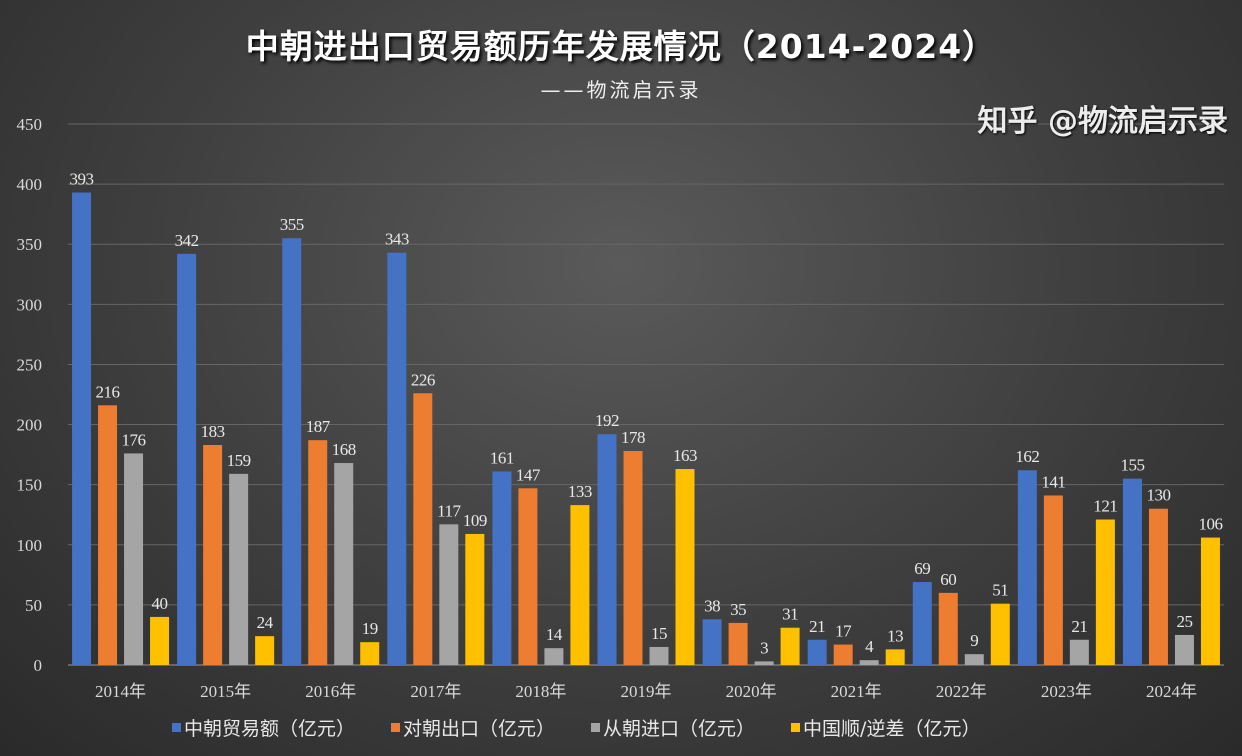 This screenshot has height=756, width=1242. I want to click on y-tick-label: 400, so click(30, 184).